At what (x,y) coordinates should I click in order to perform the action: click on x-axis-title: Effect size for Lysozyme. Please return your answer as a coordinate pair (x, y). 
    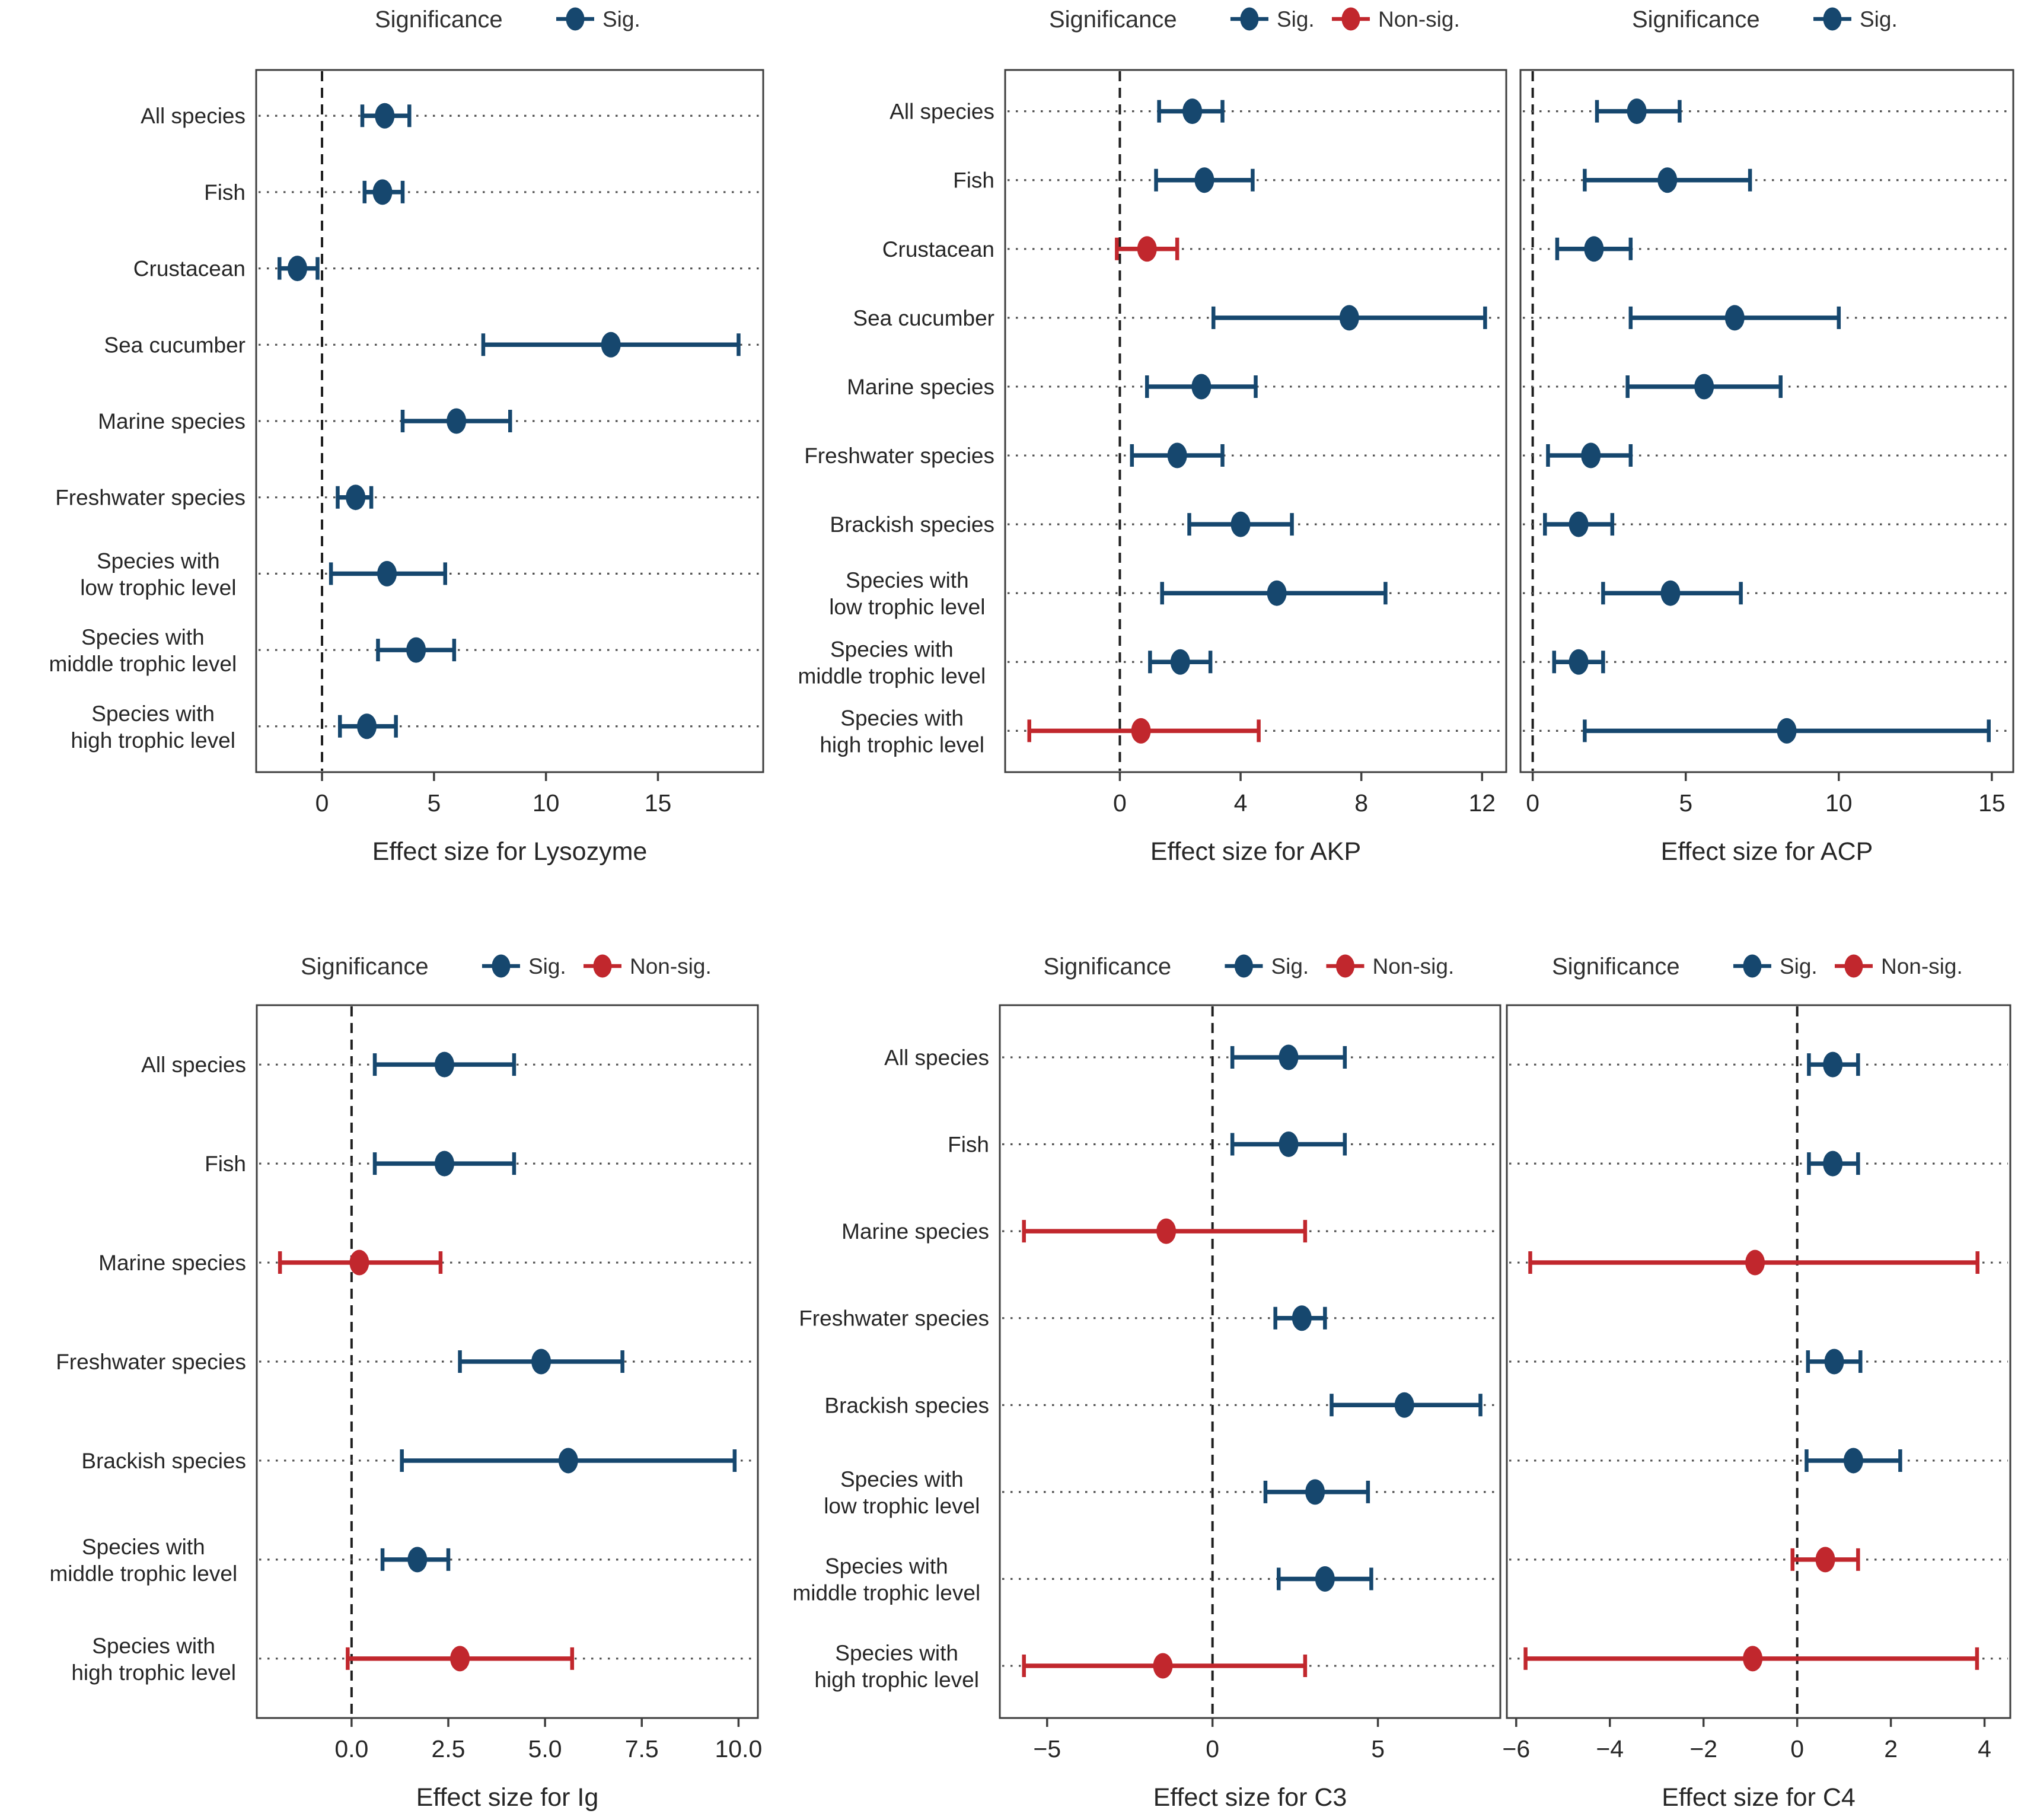
    Looking at the image, I should click on (510, 851).